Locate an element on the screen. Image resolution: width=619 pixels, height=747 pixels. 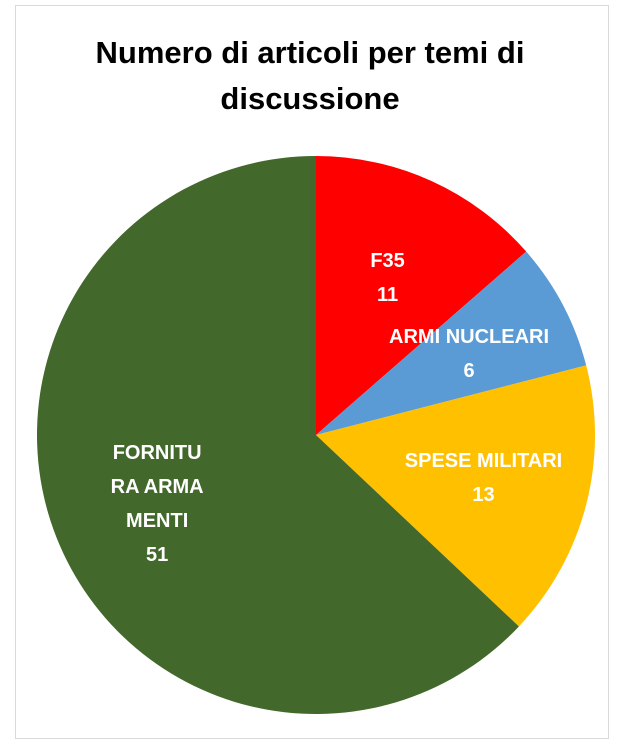
slice-label: FORNITURA ARMAMENTI 51 is located at coordinates (157, 504).